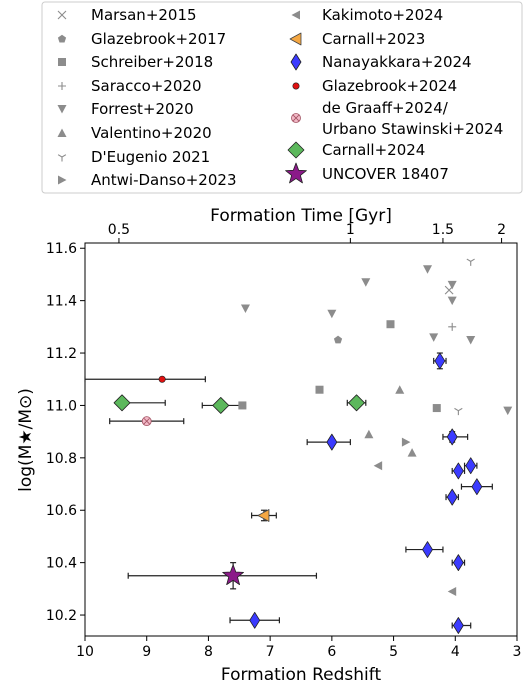 The image size is (530, 683). What do you see at coordinates (61, 459) in the screenshot?
I see `y-tick-label: 10.8` at bounding box center [61, 459].